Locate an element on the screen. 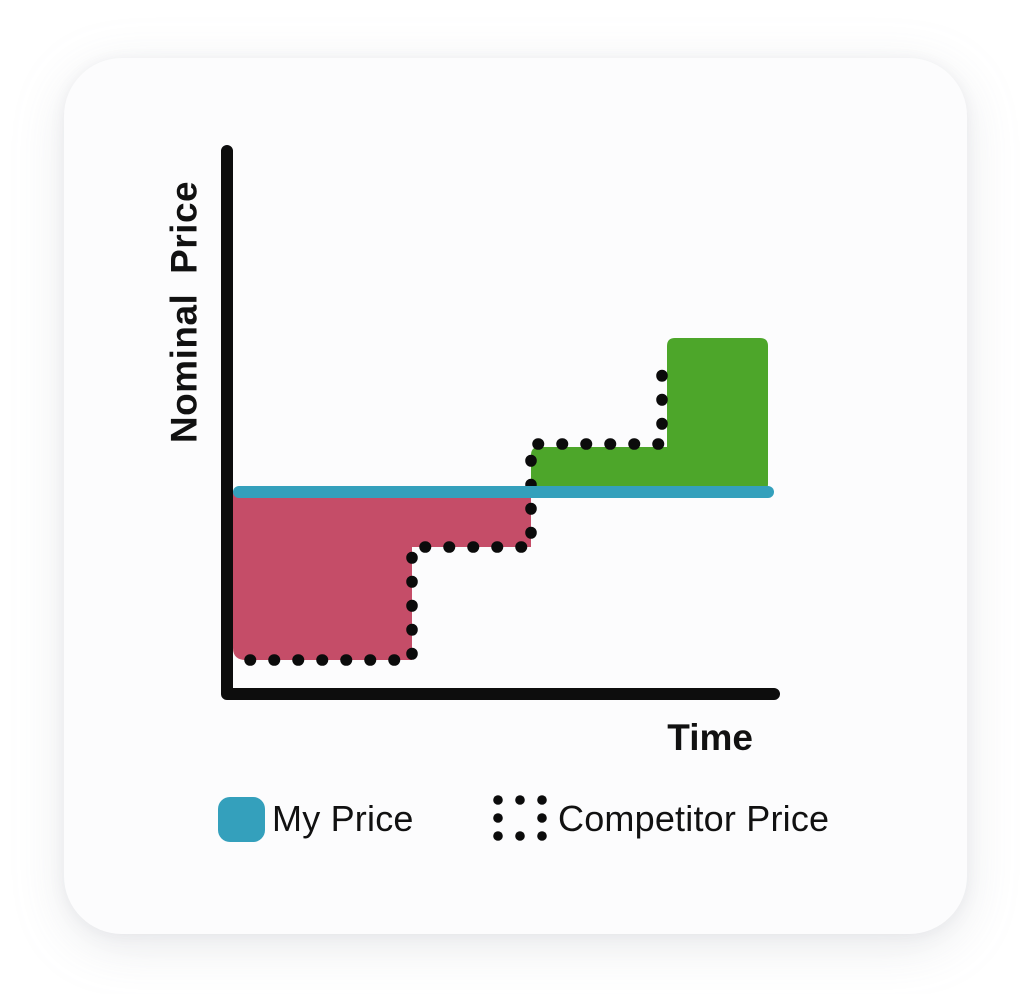  my-price-legend-label: My Price is located at coordinates (343, 818).